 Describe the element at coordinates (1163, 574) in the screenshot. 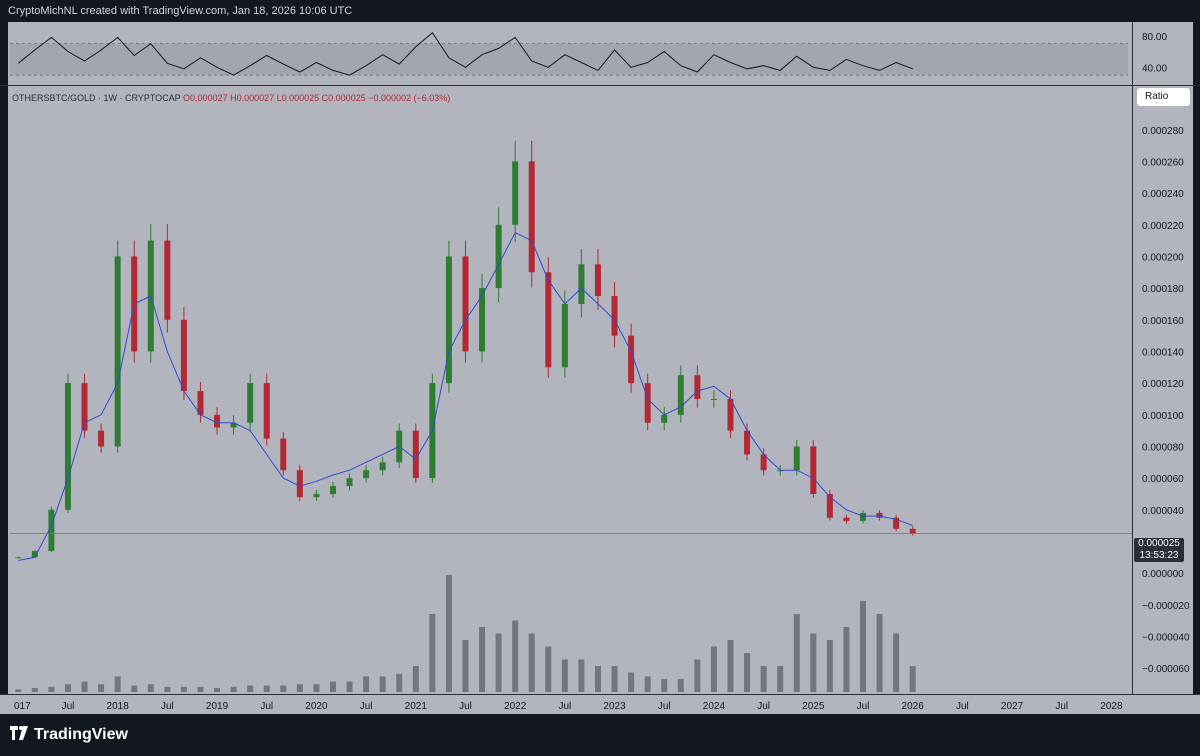

I see `price-tick-label: 0.000000` at that location.